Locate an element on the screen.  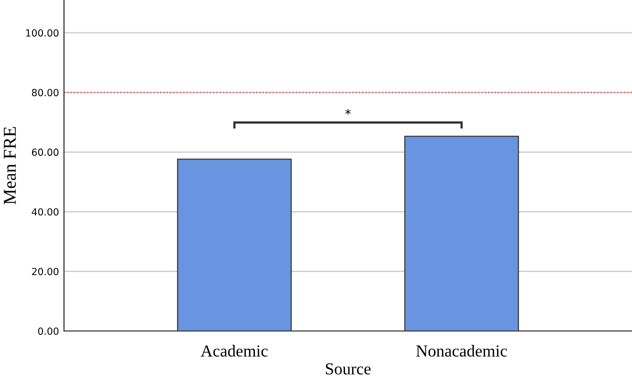
y-tick-label: 0.00 is located at coordinates (48, 331).